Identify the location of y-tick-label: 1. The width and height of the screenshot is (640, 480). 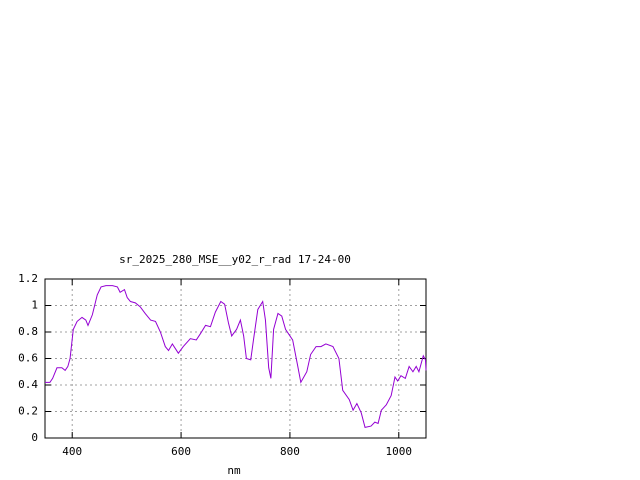
(34, 305).